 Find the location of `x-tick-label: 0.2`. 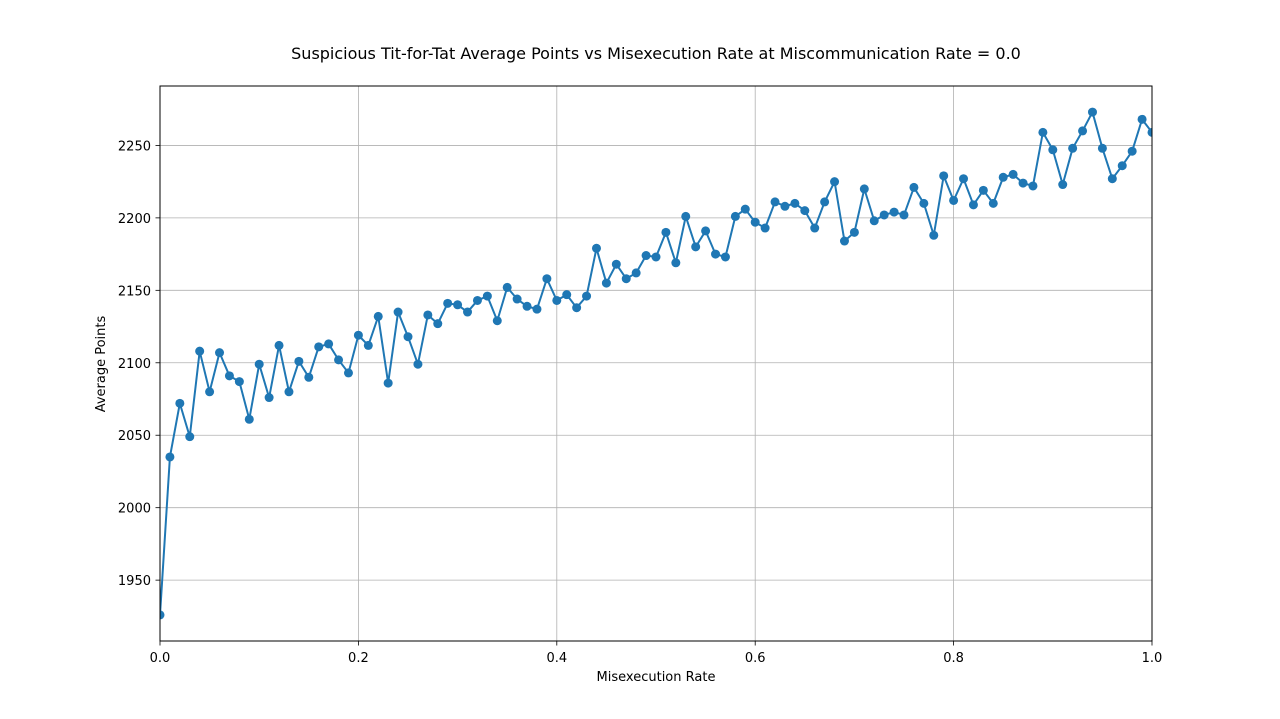

x-tick-label: 0.2 is located at coordinates (358, 658).